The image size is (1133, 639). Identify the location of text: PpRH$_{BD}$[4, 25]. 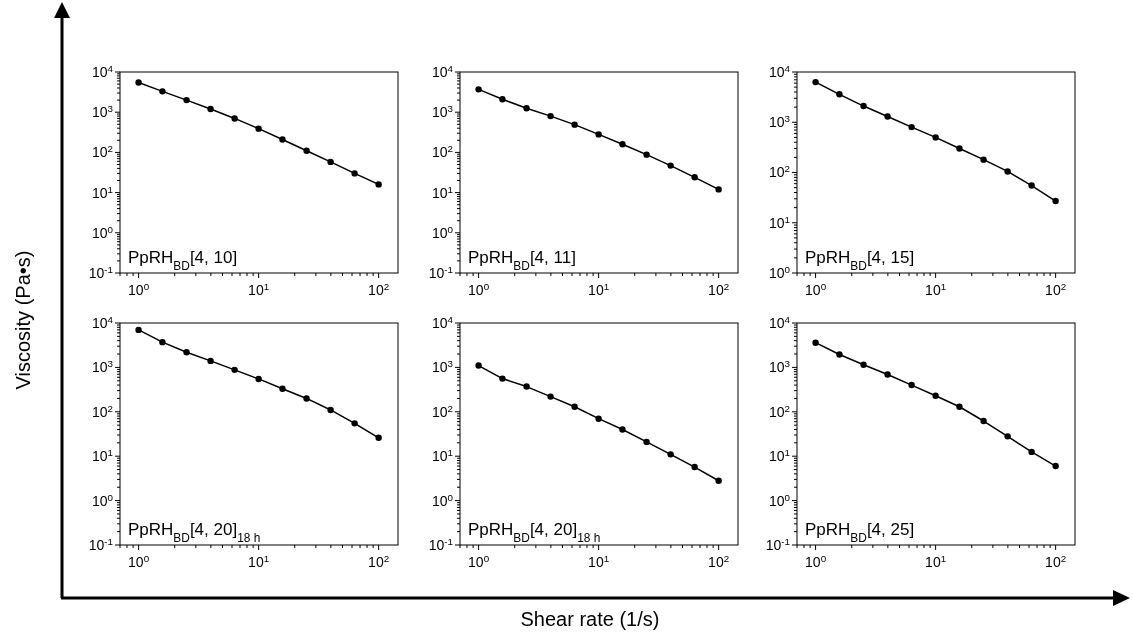
(860, 532).